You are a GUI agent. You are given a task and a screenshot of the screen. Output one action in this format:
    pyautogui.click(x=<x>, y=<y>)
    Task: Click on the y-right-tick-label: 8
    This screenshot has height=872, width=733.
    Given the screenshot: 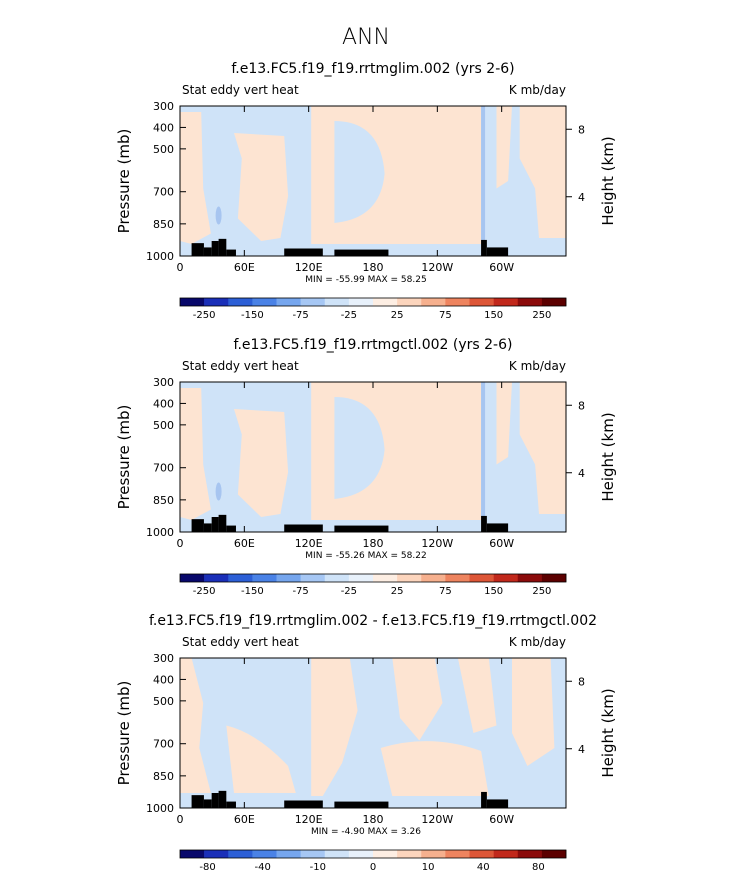 What is the action you would take?
    pyautogui.click(x=581, y=405)
    